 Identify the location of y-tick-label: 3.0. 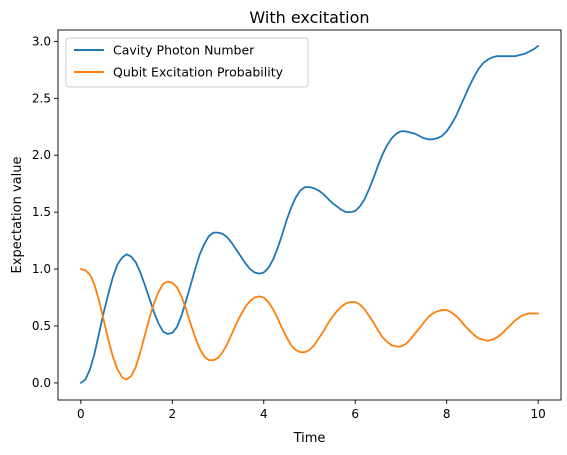
(41, 41).